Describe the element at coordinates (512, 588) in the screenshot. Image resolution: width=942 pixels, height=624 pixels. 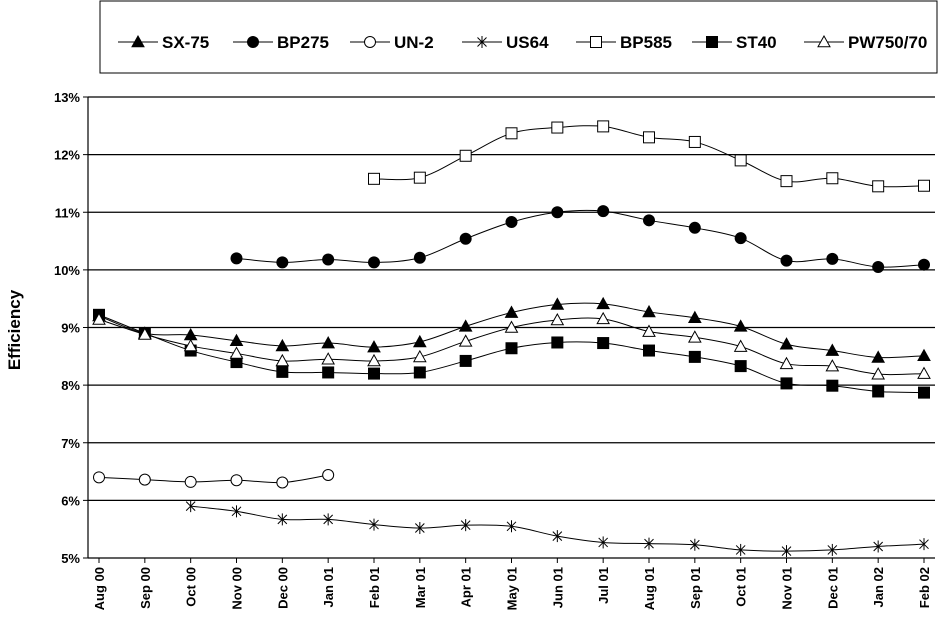
I see `x-tick-label: May 01` at that location.